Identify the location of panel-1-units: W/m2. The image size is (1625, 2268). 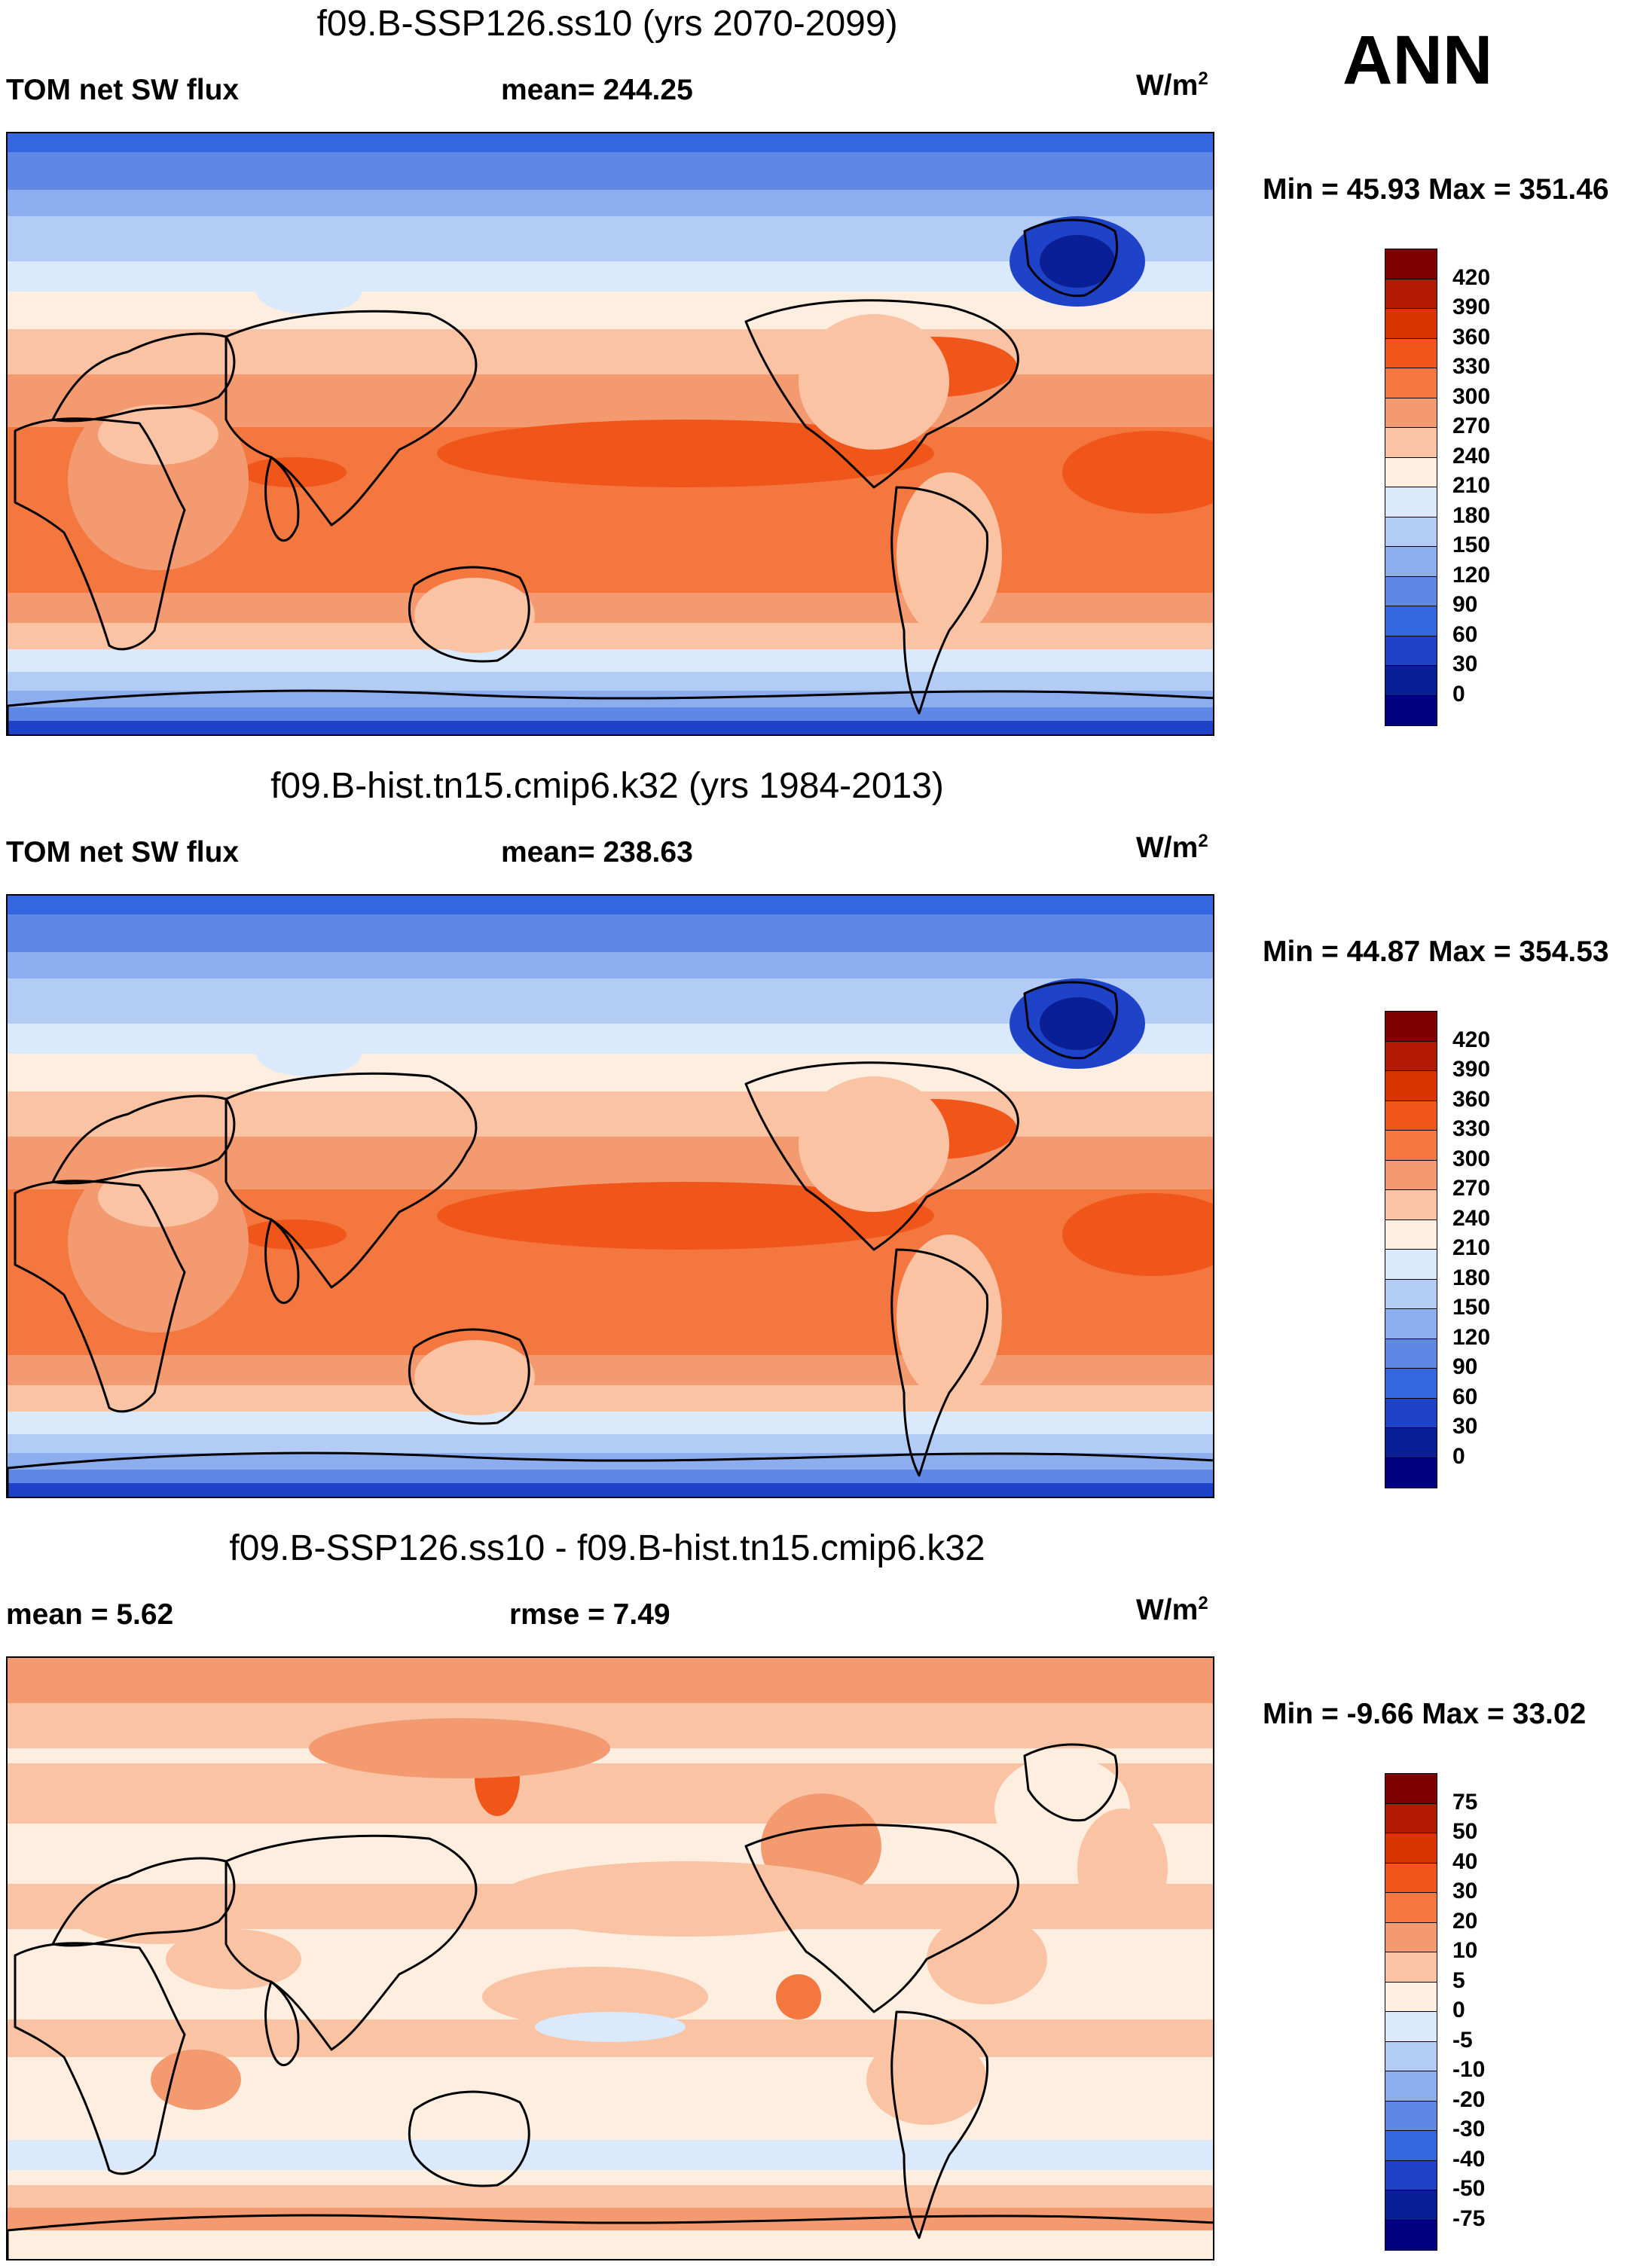
(1172, 85).